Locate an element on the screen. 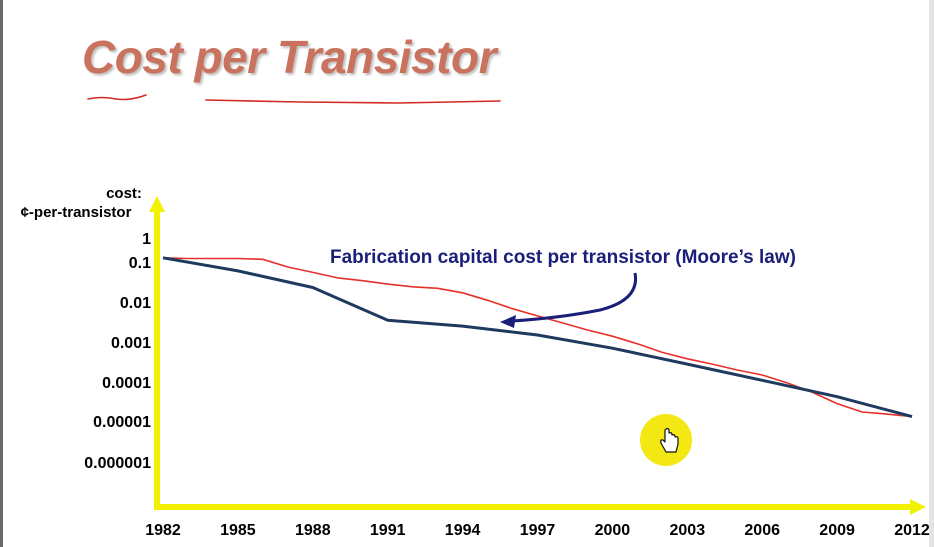  hand-pointer-icon is located at coordinates (669, 440).